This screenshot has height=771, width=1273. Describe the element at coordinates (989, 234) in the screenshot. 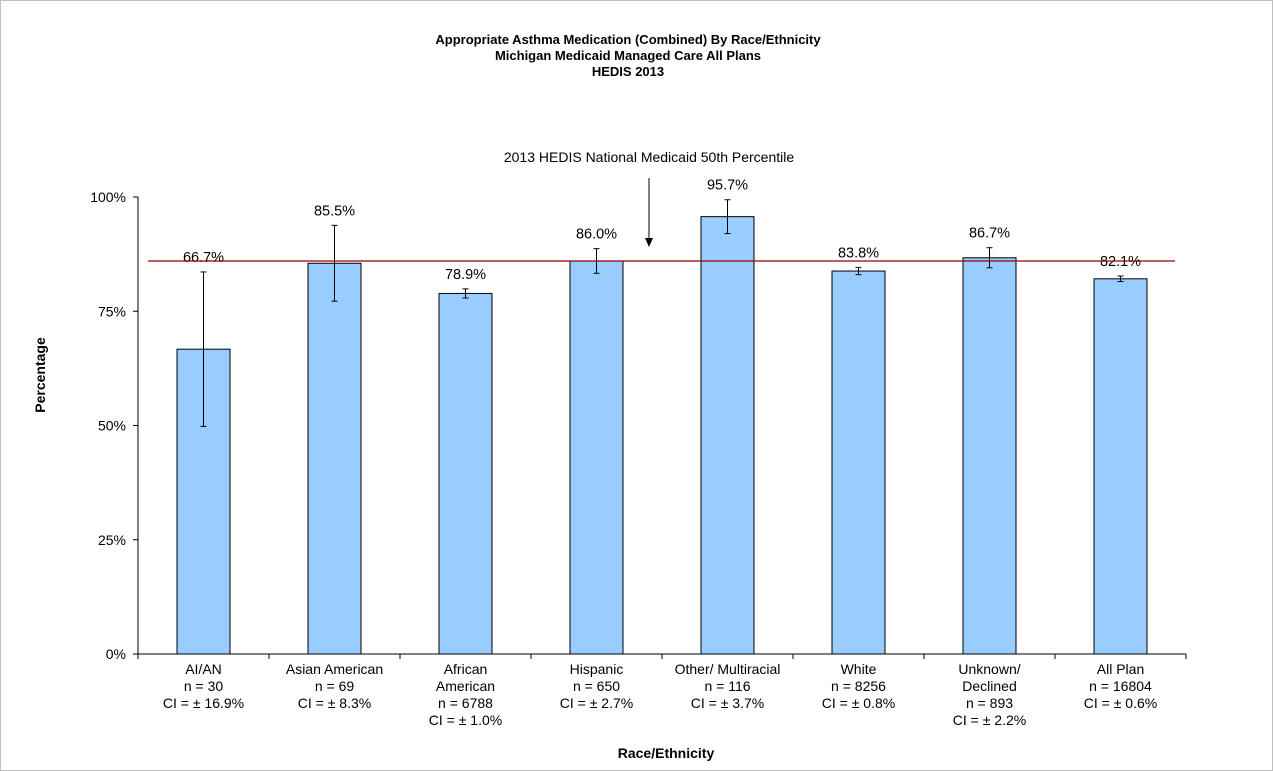

I see `data-label: 86.7%` at that location.